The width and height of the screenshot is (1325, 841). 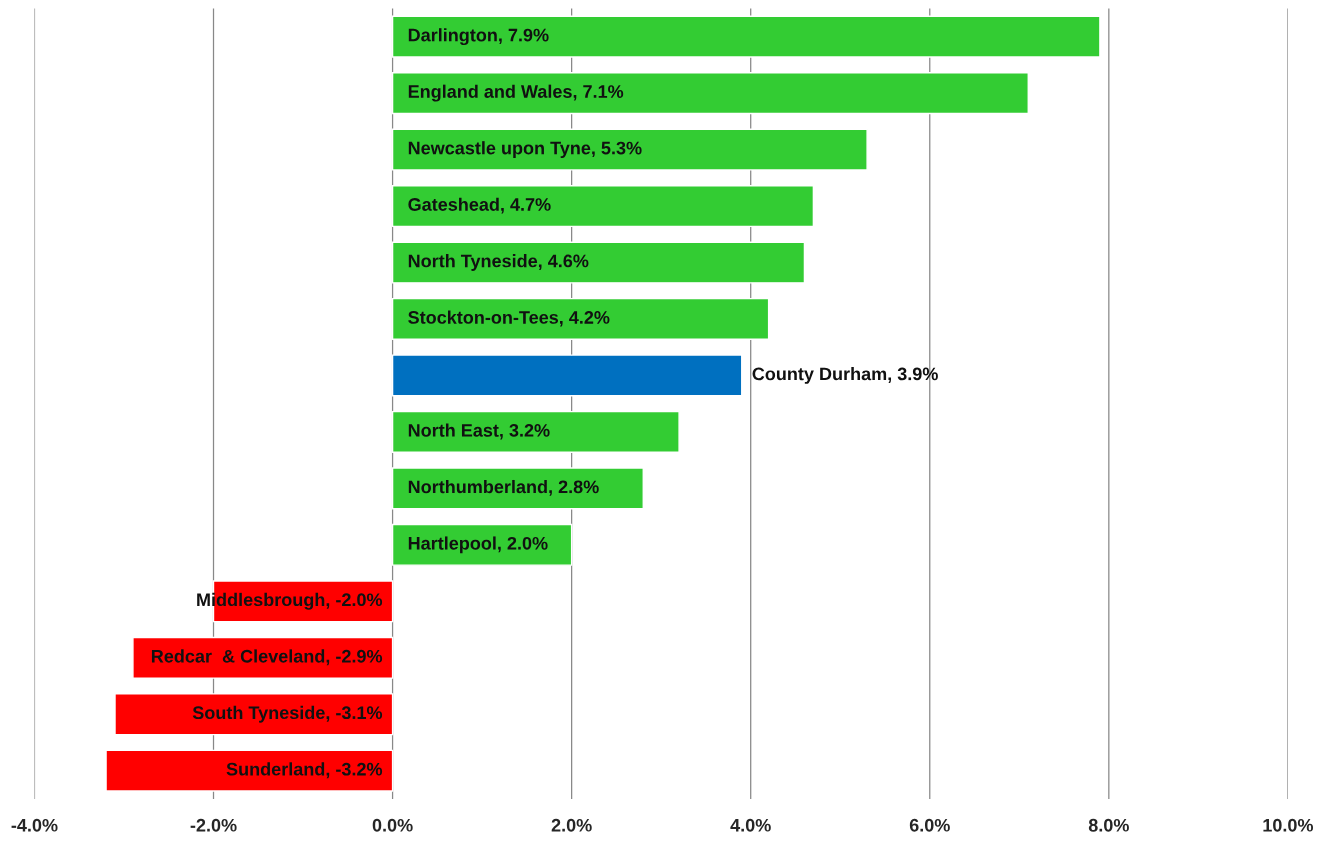 I want to click on data-label: Newcastle upon Tyne, 5.3%, so click(x=525, y=149).